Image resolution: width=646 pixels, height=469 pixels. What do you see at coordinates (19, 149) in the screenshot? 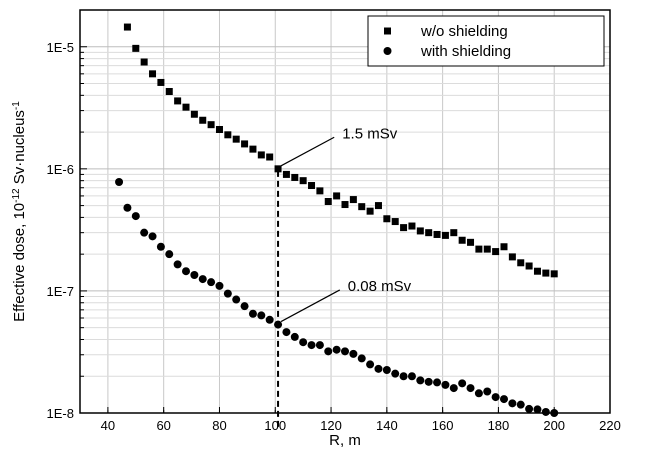
I see `y-axis-title-unit: Sv·nucleus` at bounding box center [19, 149].